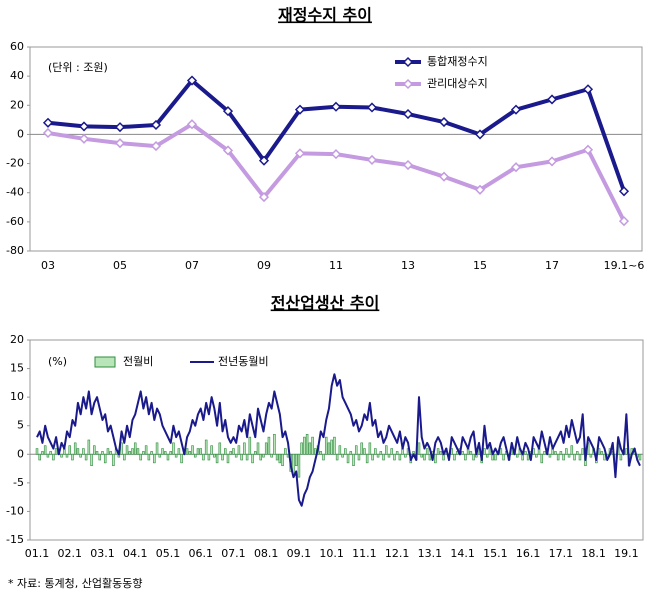 The width and height of the screenshot is (650, 604). What do you see at coordinates (15, 539) in the screenshot?
I see `y-tick-label: -15` at bounding box center [15, 539].